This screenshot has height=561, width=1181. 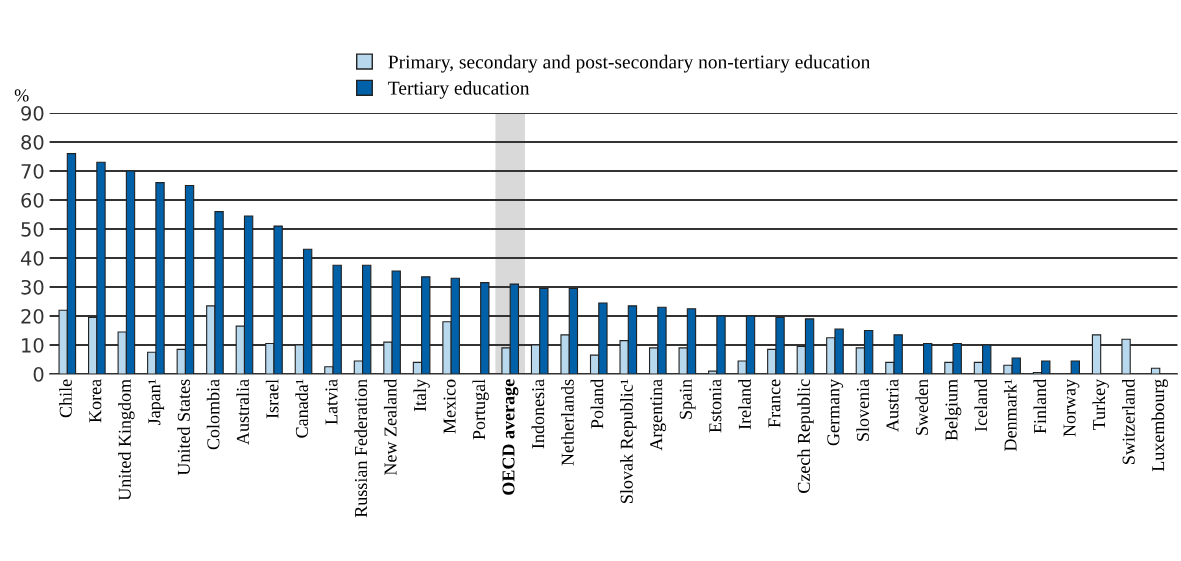 What do you see at coordinates (597, 404) in the screenshot?
I see `x-tick-label: Poland` at bounding box center [597, 404].